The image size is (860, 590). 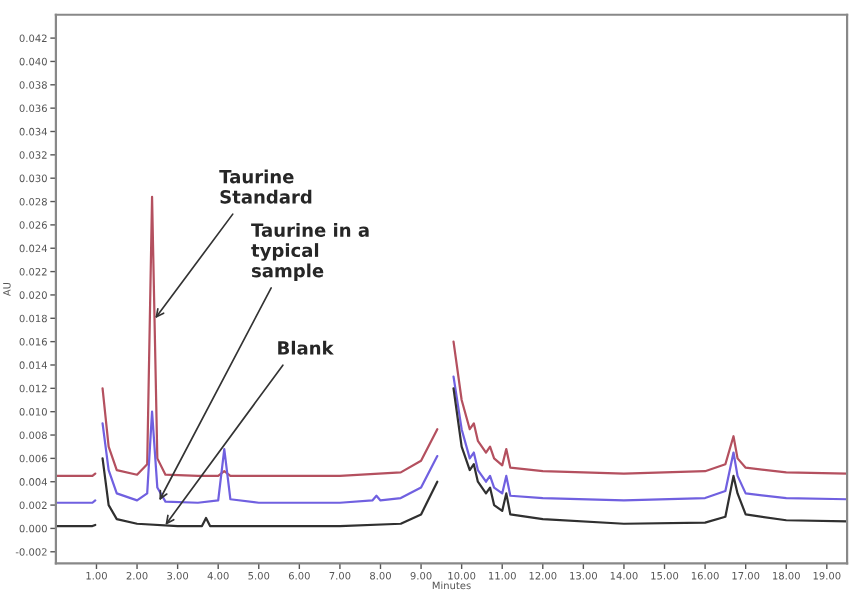 What do you see at coordinates (310, 251) in the screenshot?
I see `annotation: Taurine in a typical sample` at bounding box center [310, 251].